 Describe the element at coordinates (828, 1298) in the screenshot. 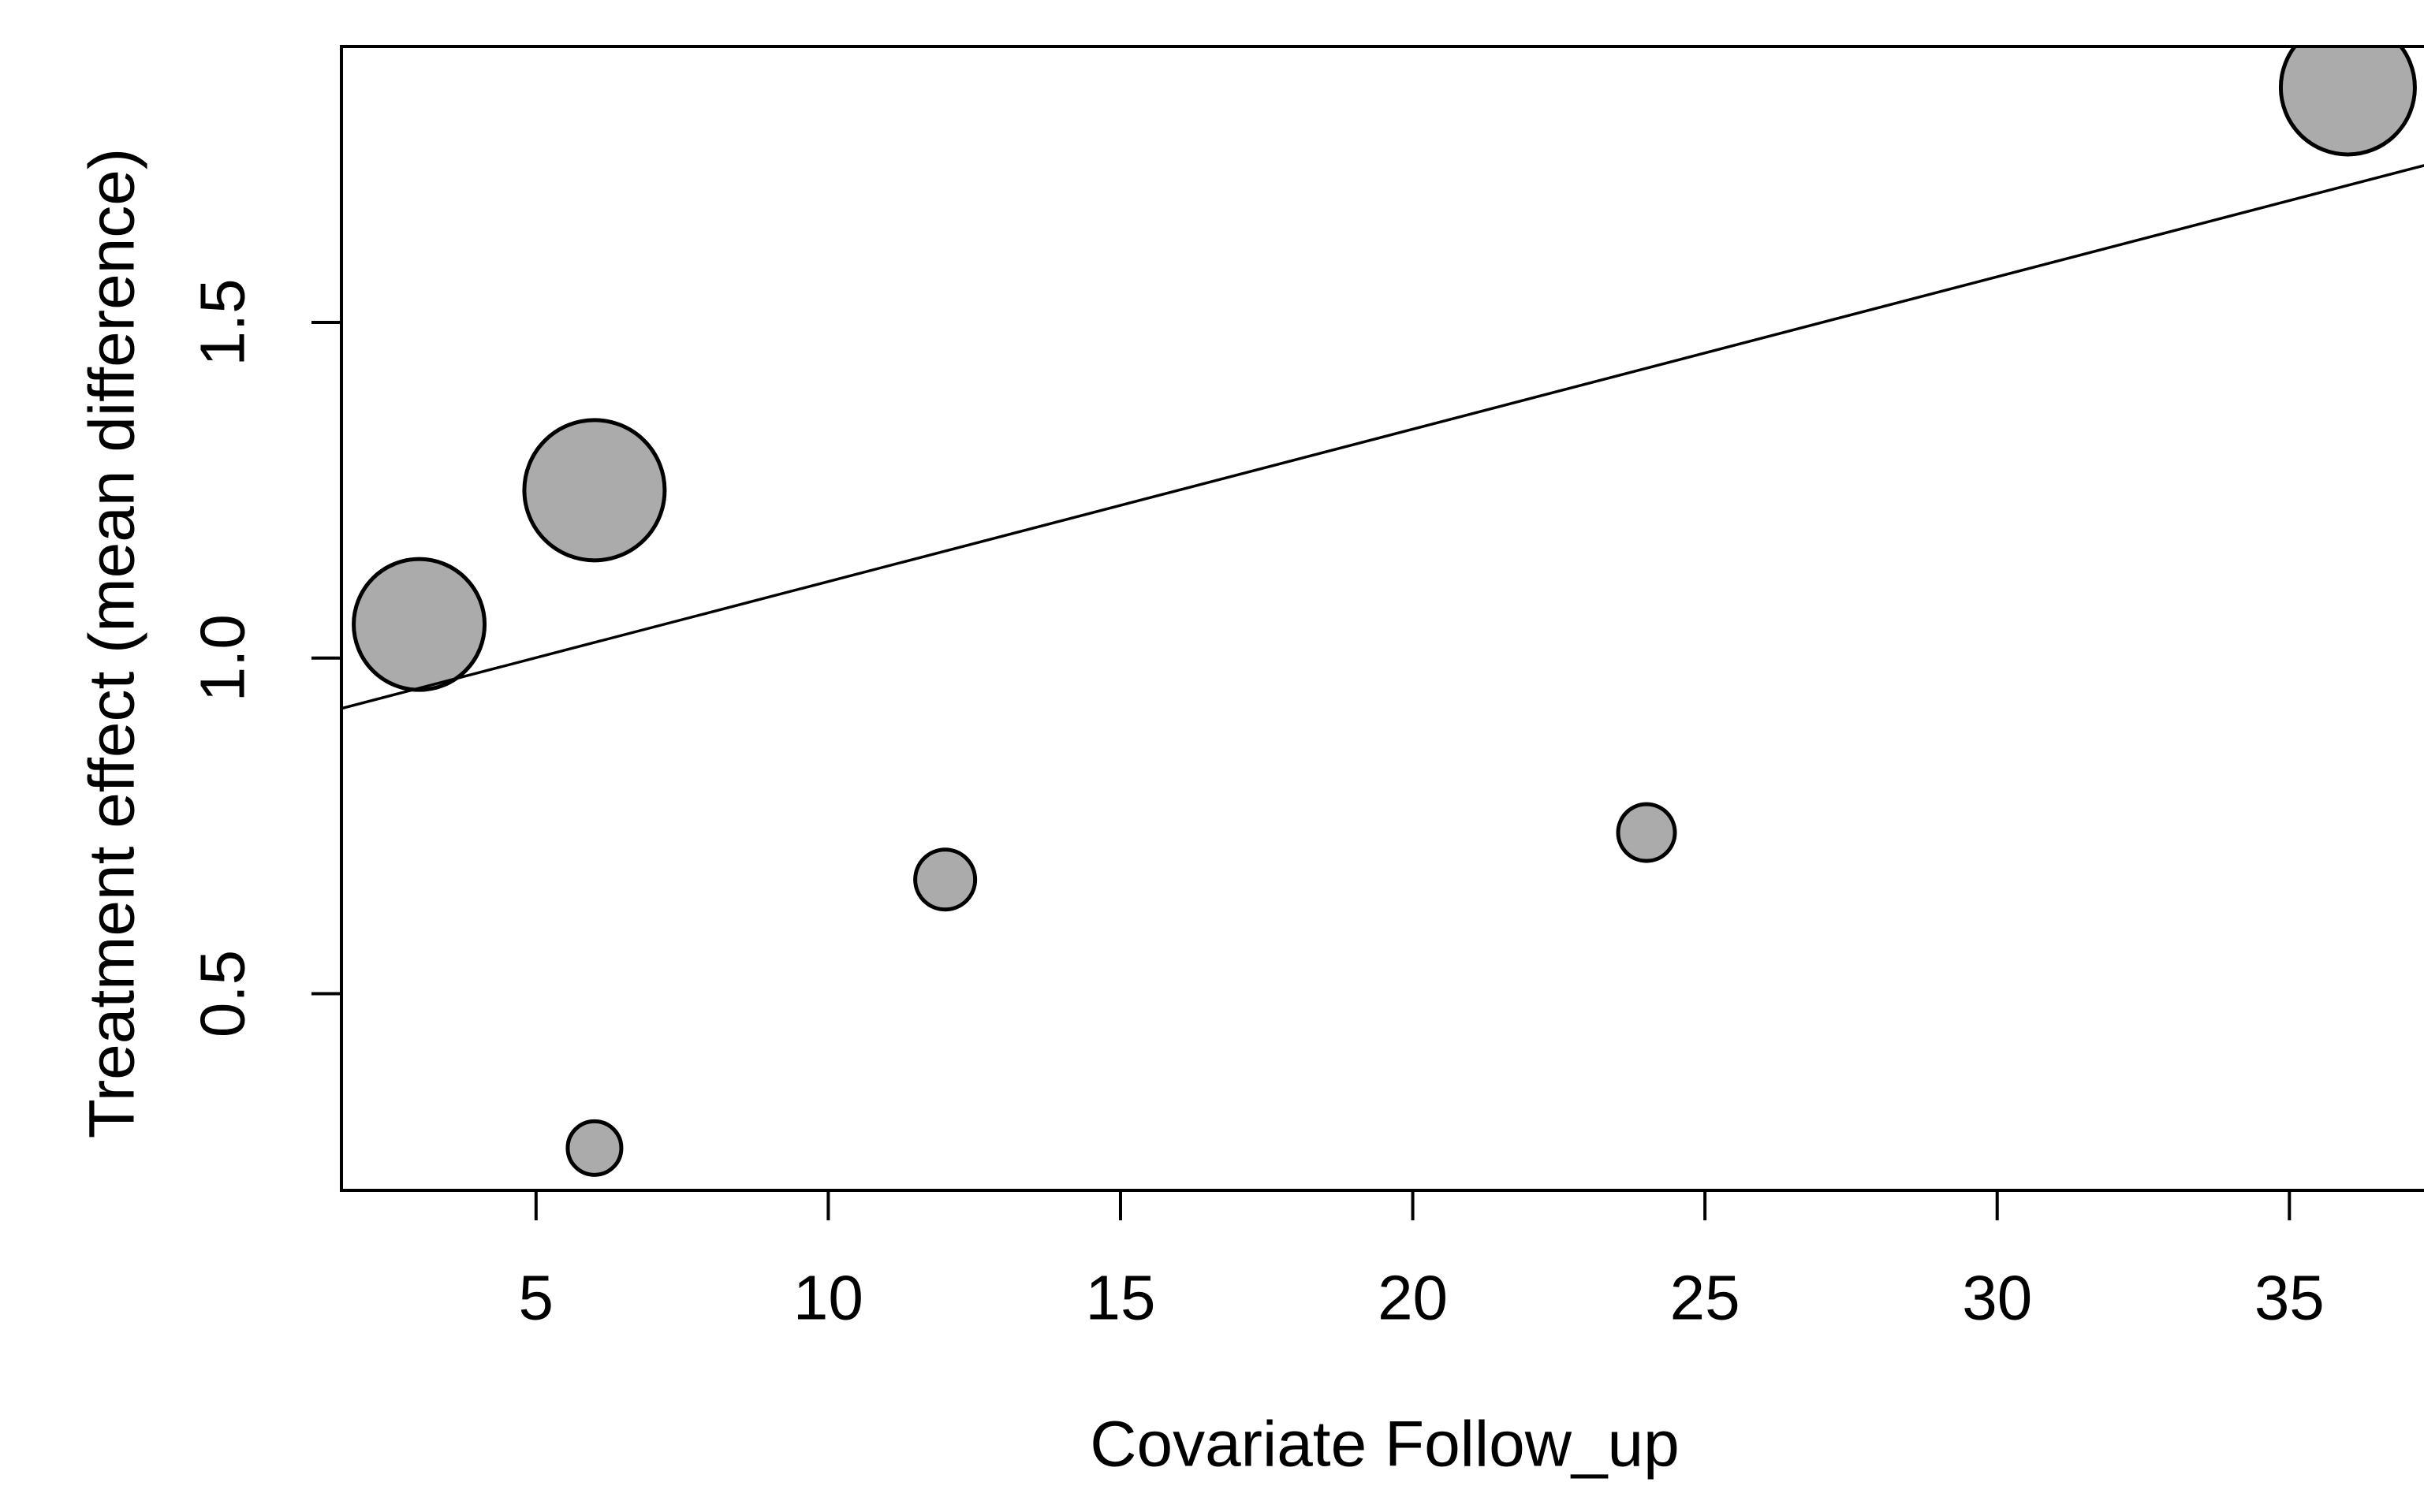

I see `x-tick-label: 10` at that location.